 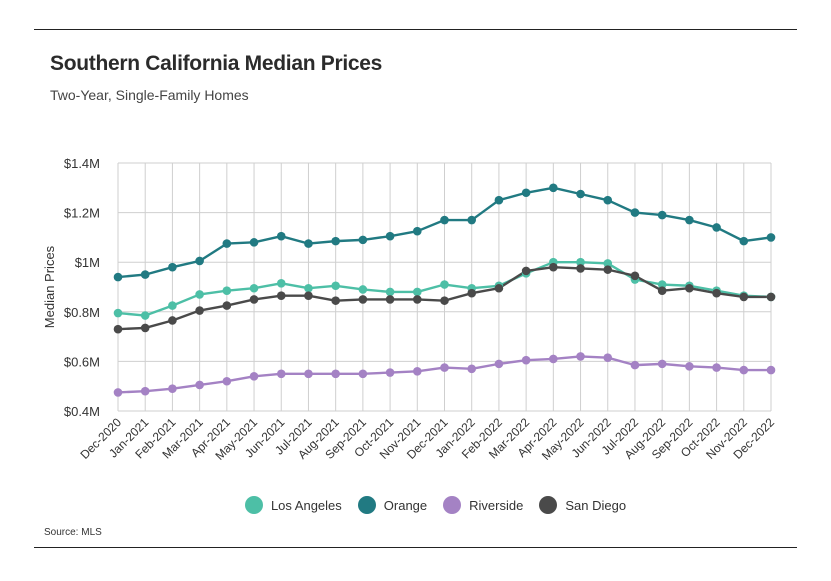 I want to click on legend-label: Riverside, so click(x=496, y=505).